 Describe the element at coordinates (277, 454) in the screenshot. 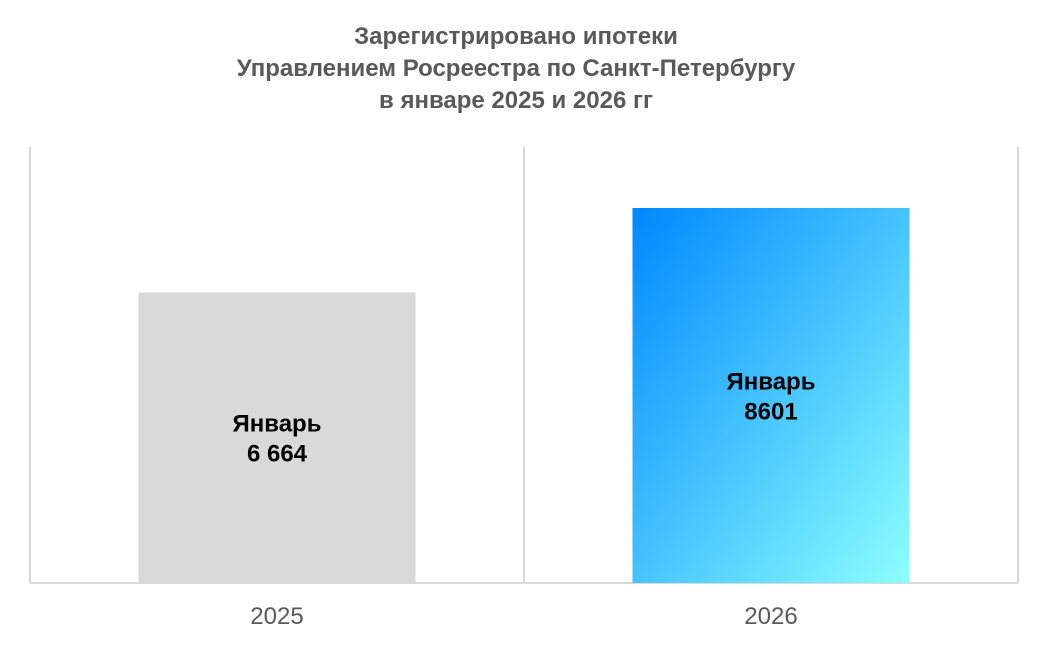

I see `data-label-value: 6 664` at that location.